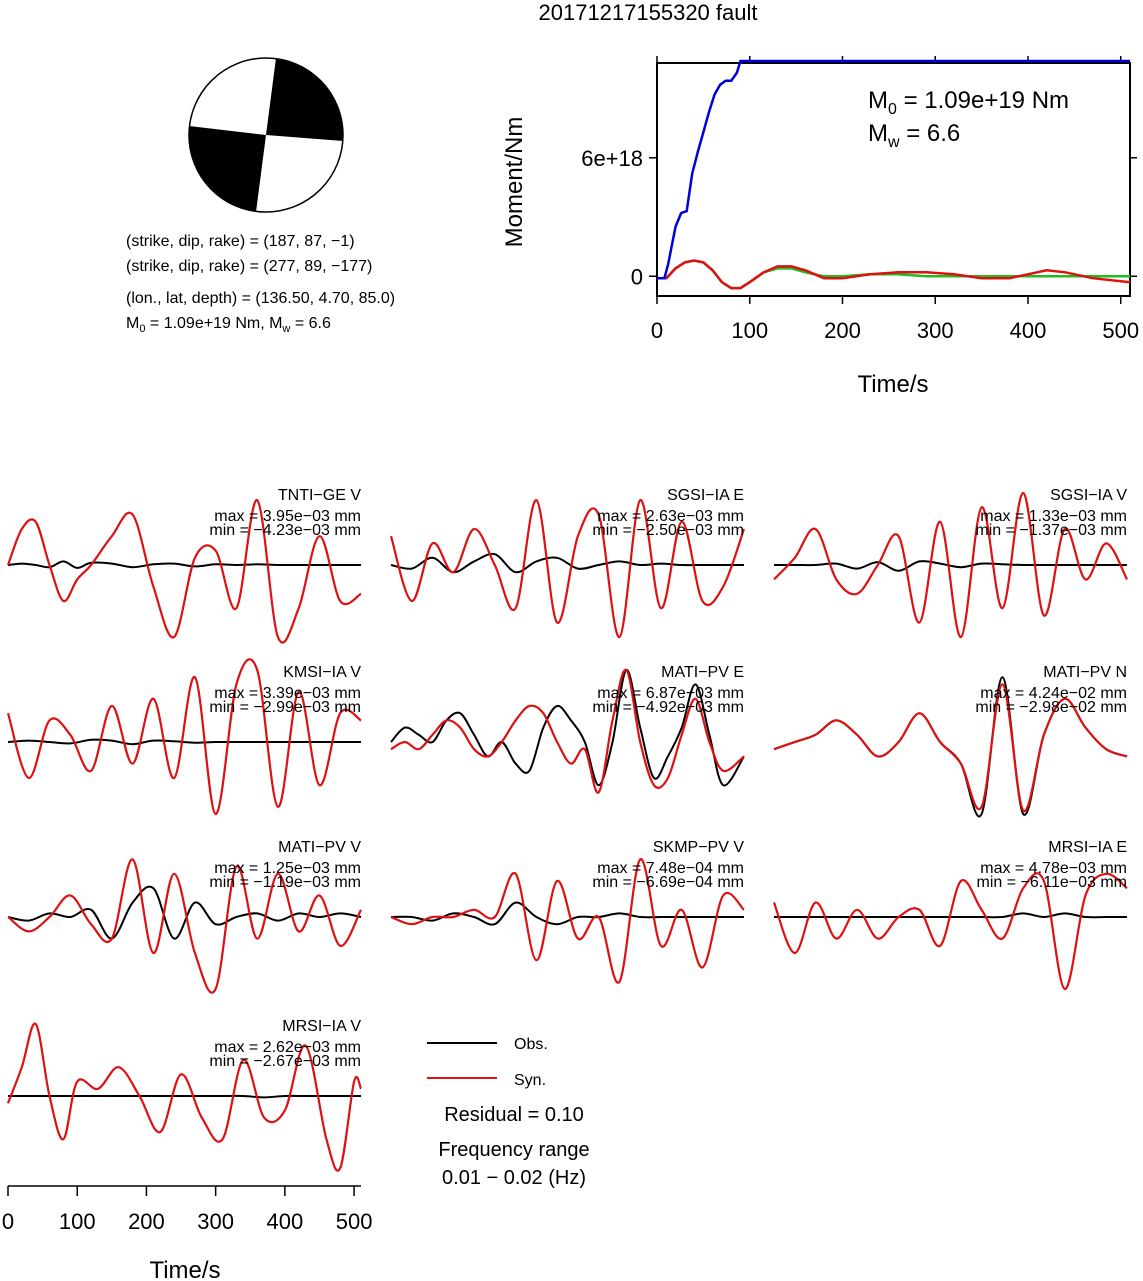 This screenshot has height=1281, width=1143. What do you see at coordinates (287, 693) in the screenshot?
I see `max-label: max = 3.39e−03 mm` at bounding box center [287, 693].